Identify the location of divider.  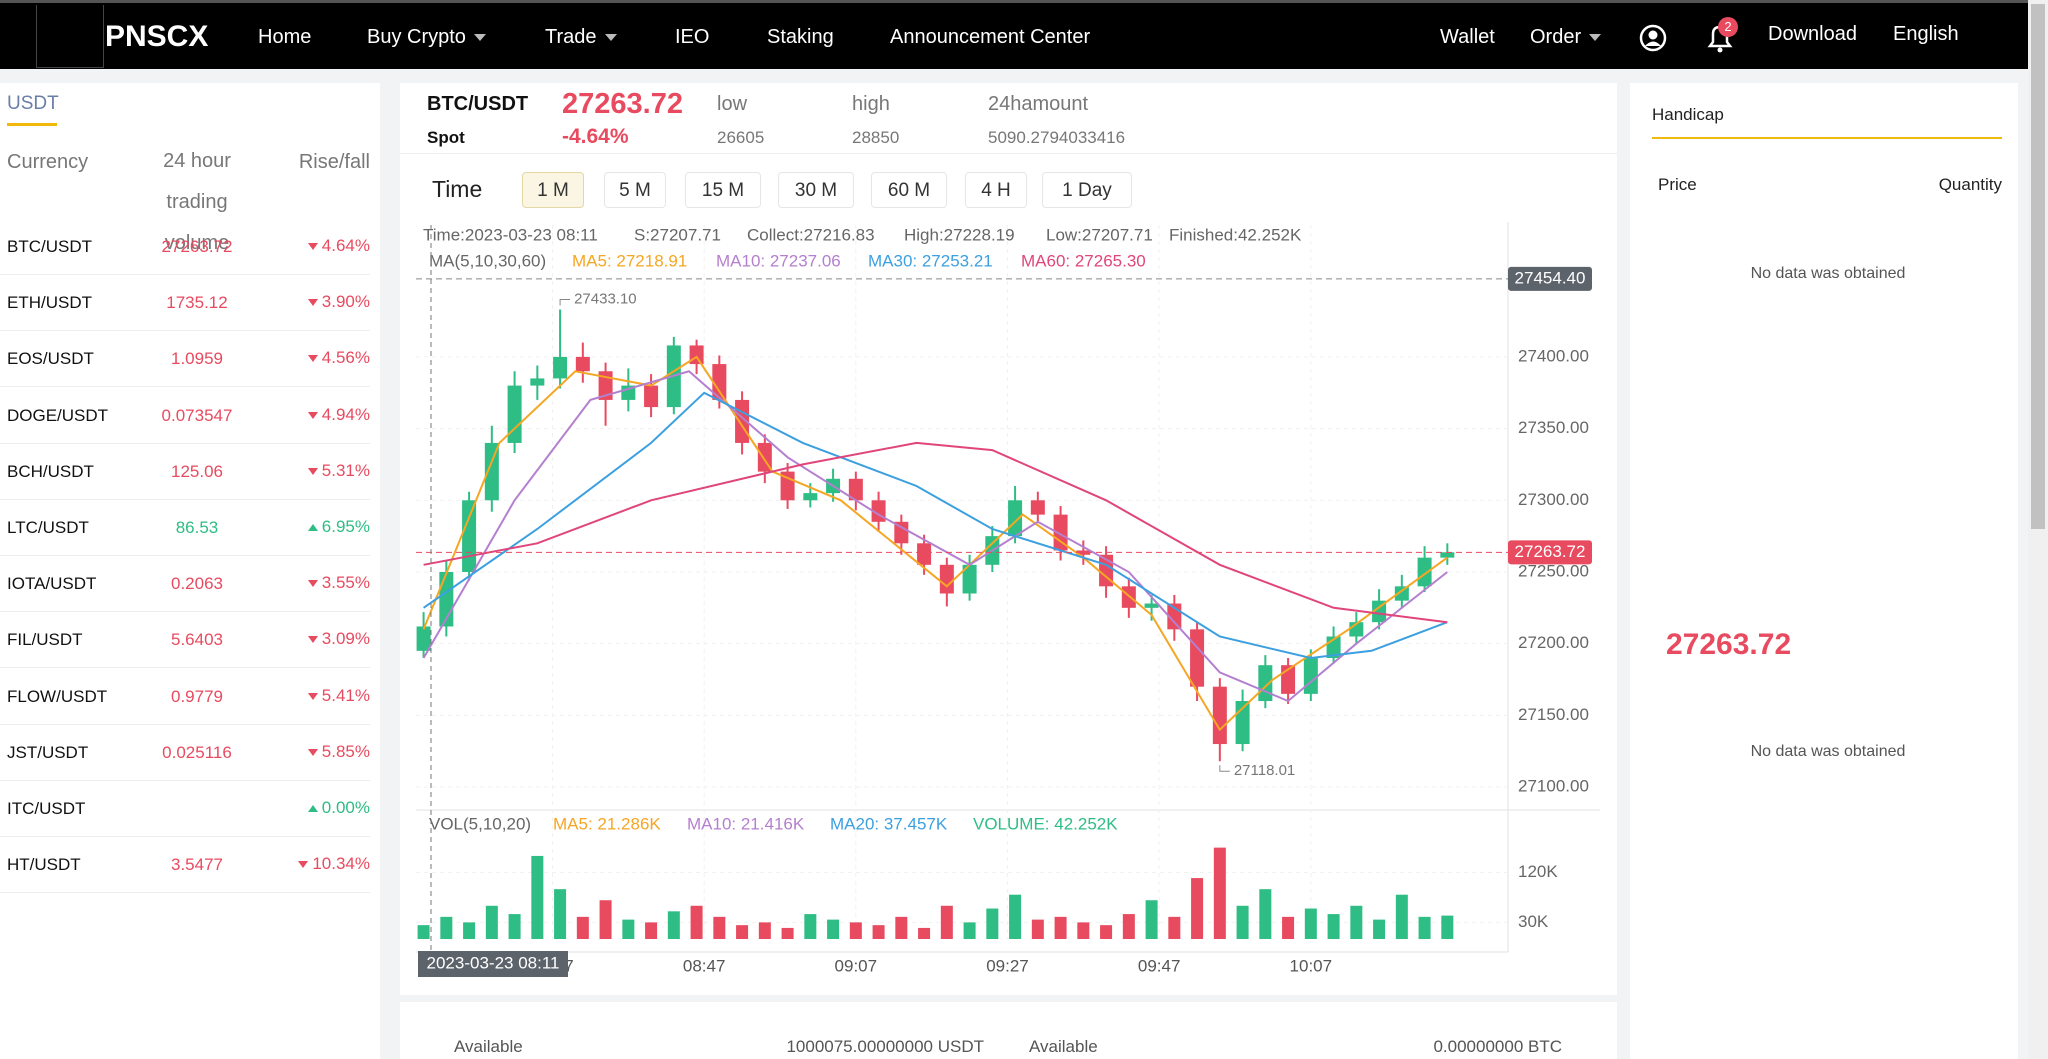
(1008, 153).